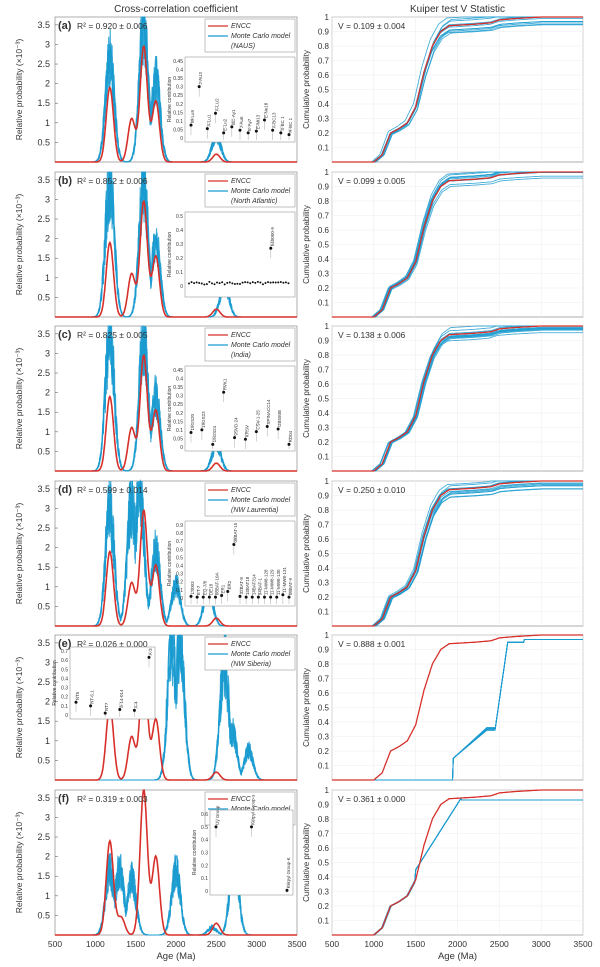  What do you see at coordinates (204, 841) in the screenshot?
I see `inset-y-tick-label: 0.4` at bounding box center [204, 841].